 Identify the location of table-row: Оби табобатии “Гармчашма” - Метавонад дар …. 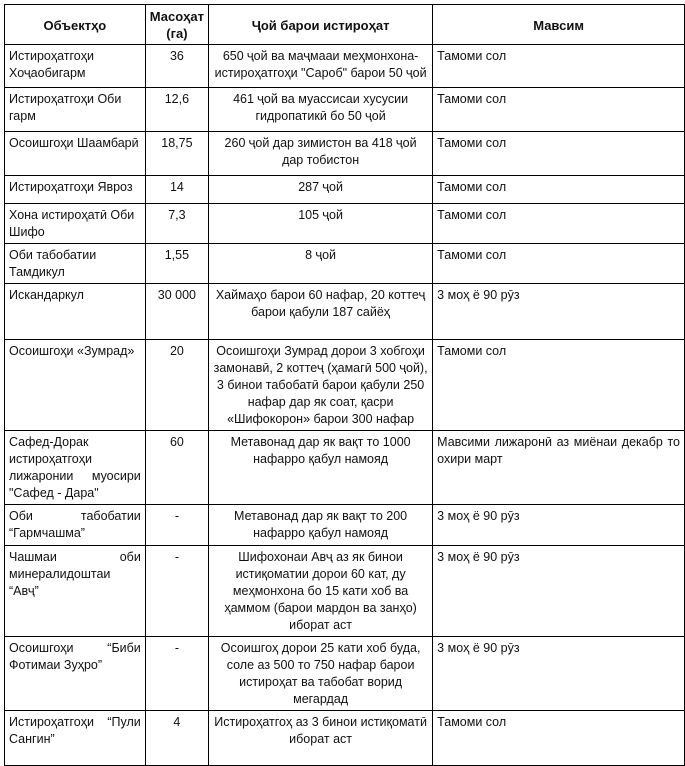
(344, 525).